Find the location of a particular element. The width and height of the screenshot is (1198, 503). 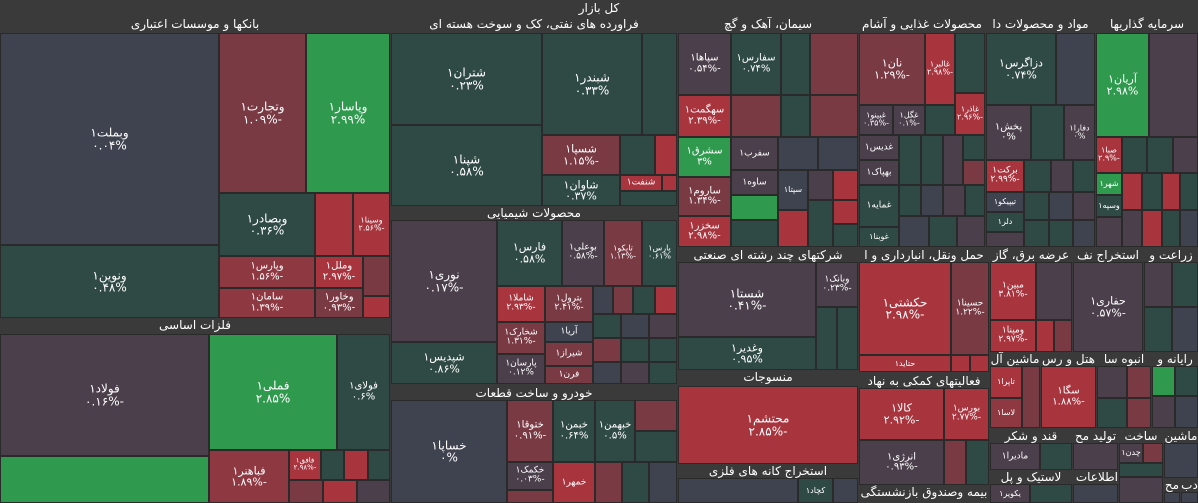

stock-tile: بوعلی۱ -۰.۵۸% is located at coordinates (583, 253).